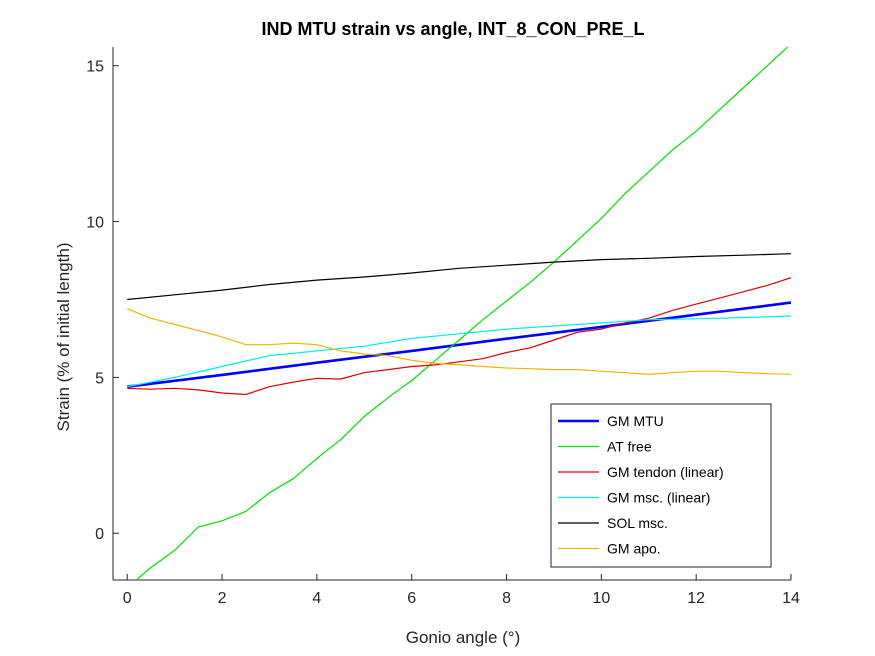 The width and height of the screenshot is (875, 656). What do you see at coordinates (95, 67) in the screenshot?
I see `y-tick-label: 15` at bounding box center [95, 67].